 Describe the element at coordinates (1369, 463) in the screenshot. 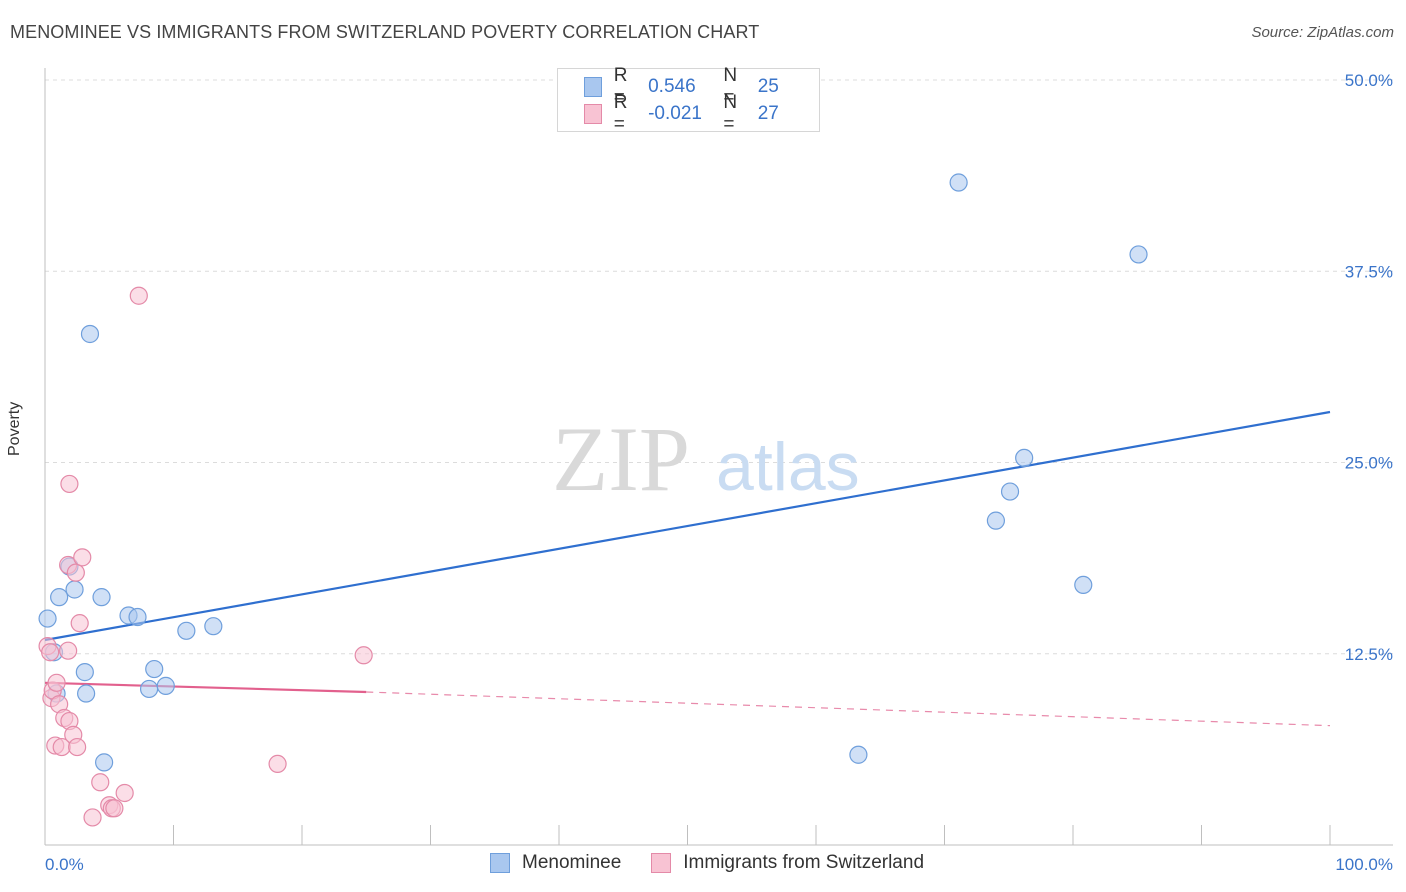

I see `y-tick-label: 25.0%` at that location.